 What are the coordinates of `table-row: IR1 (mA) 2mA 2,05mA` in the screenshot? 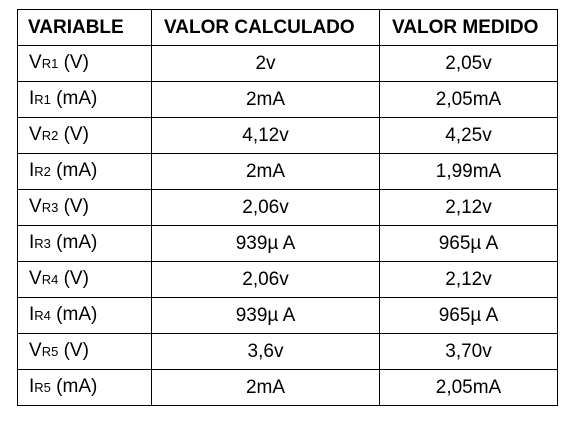 It's located at (287, 99).